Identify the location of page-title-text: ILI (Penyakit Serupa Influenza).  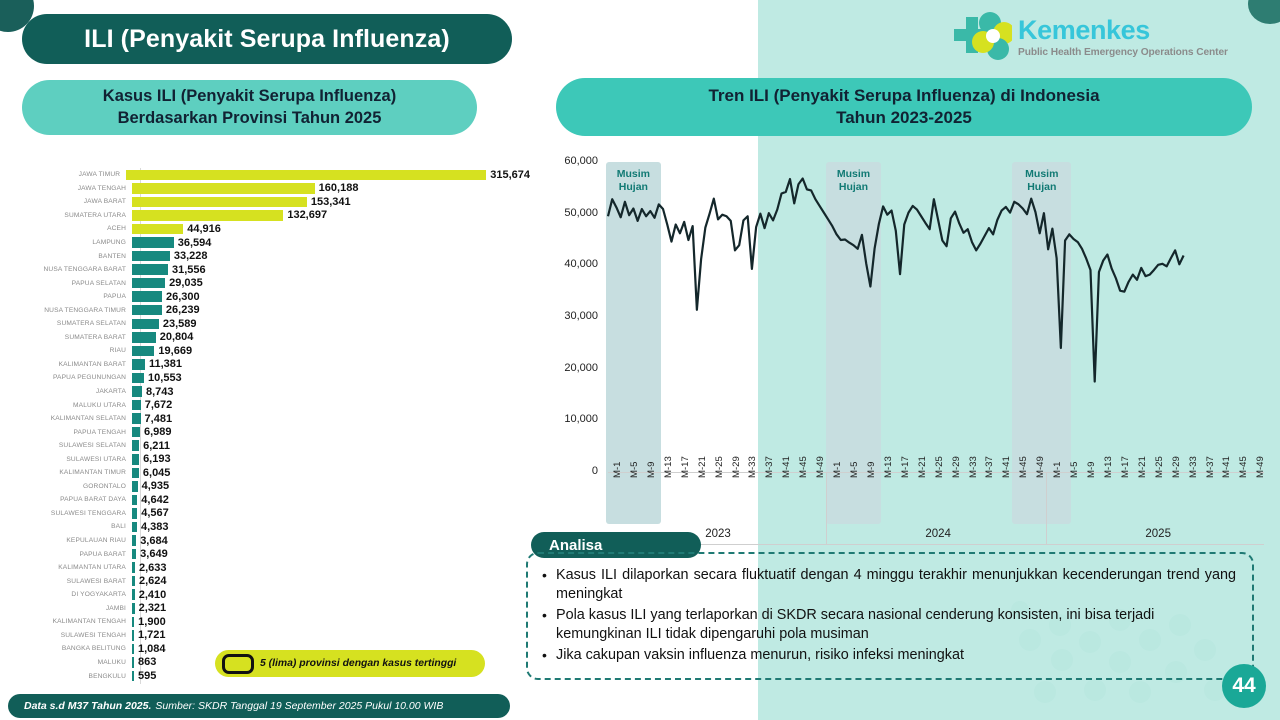
(267, 38).